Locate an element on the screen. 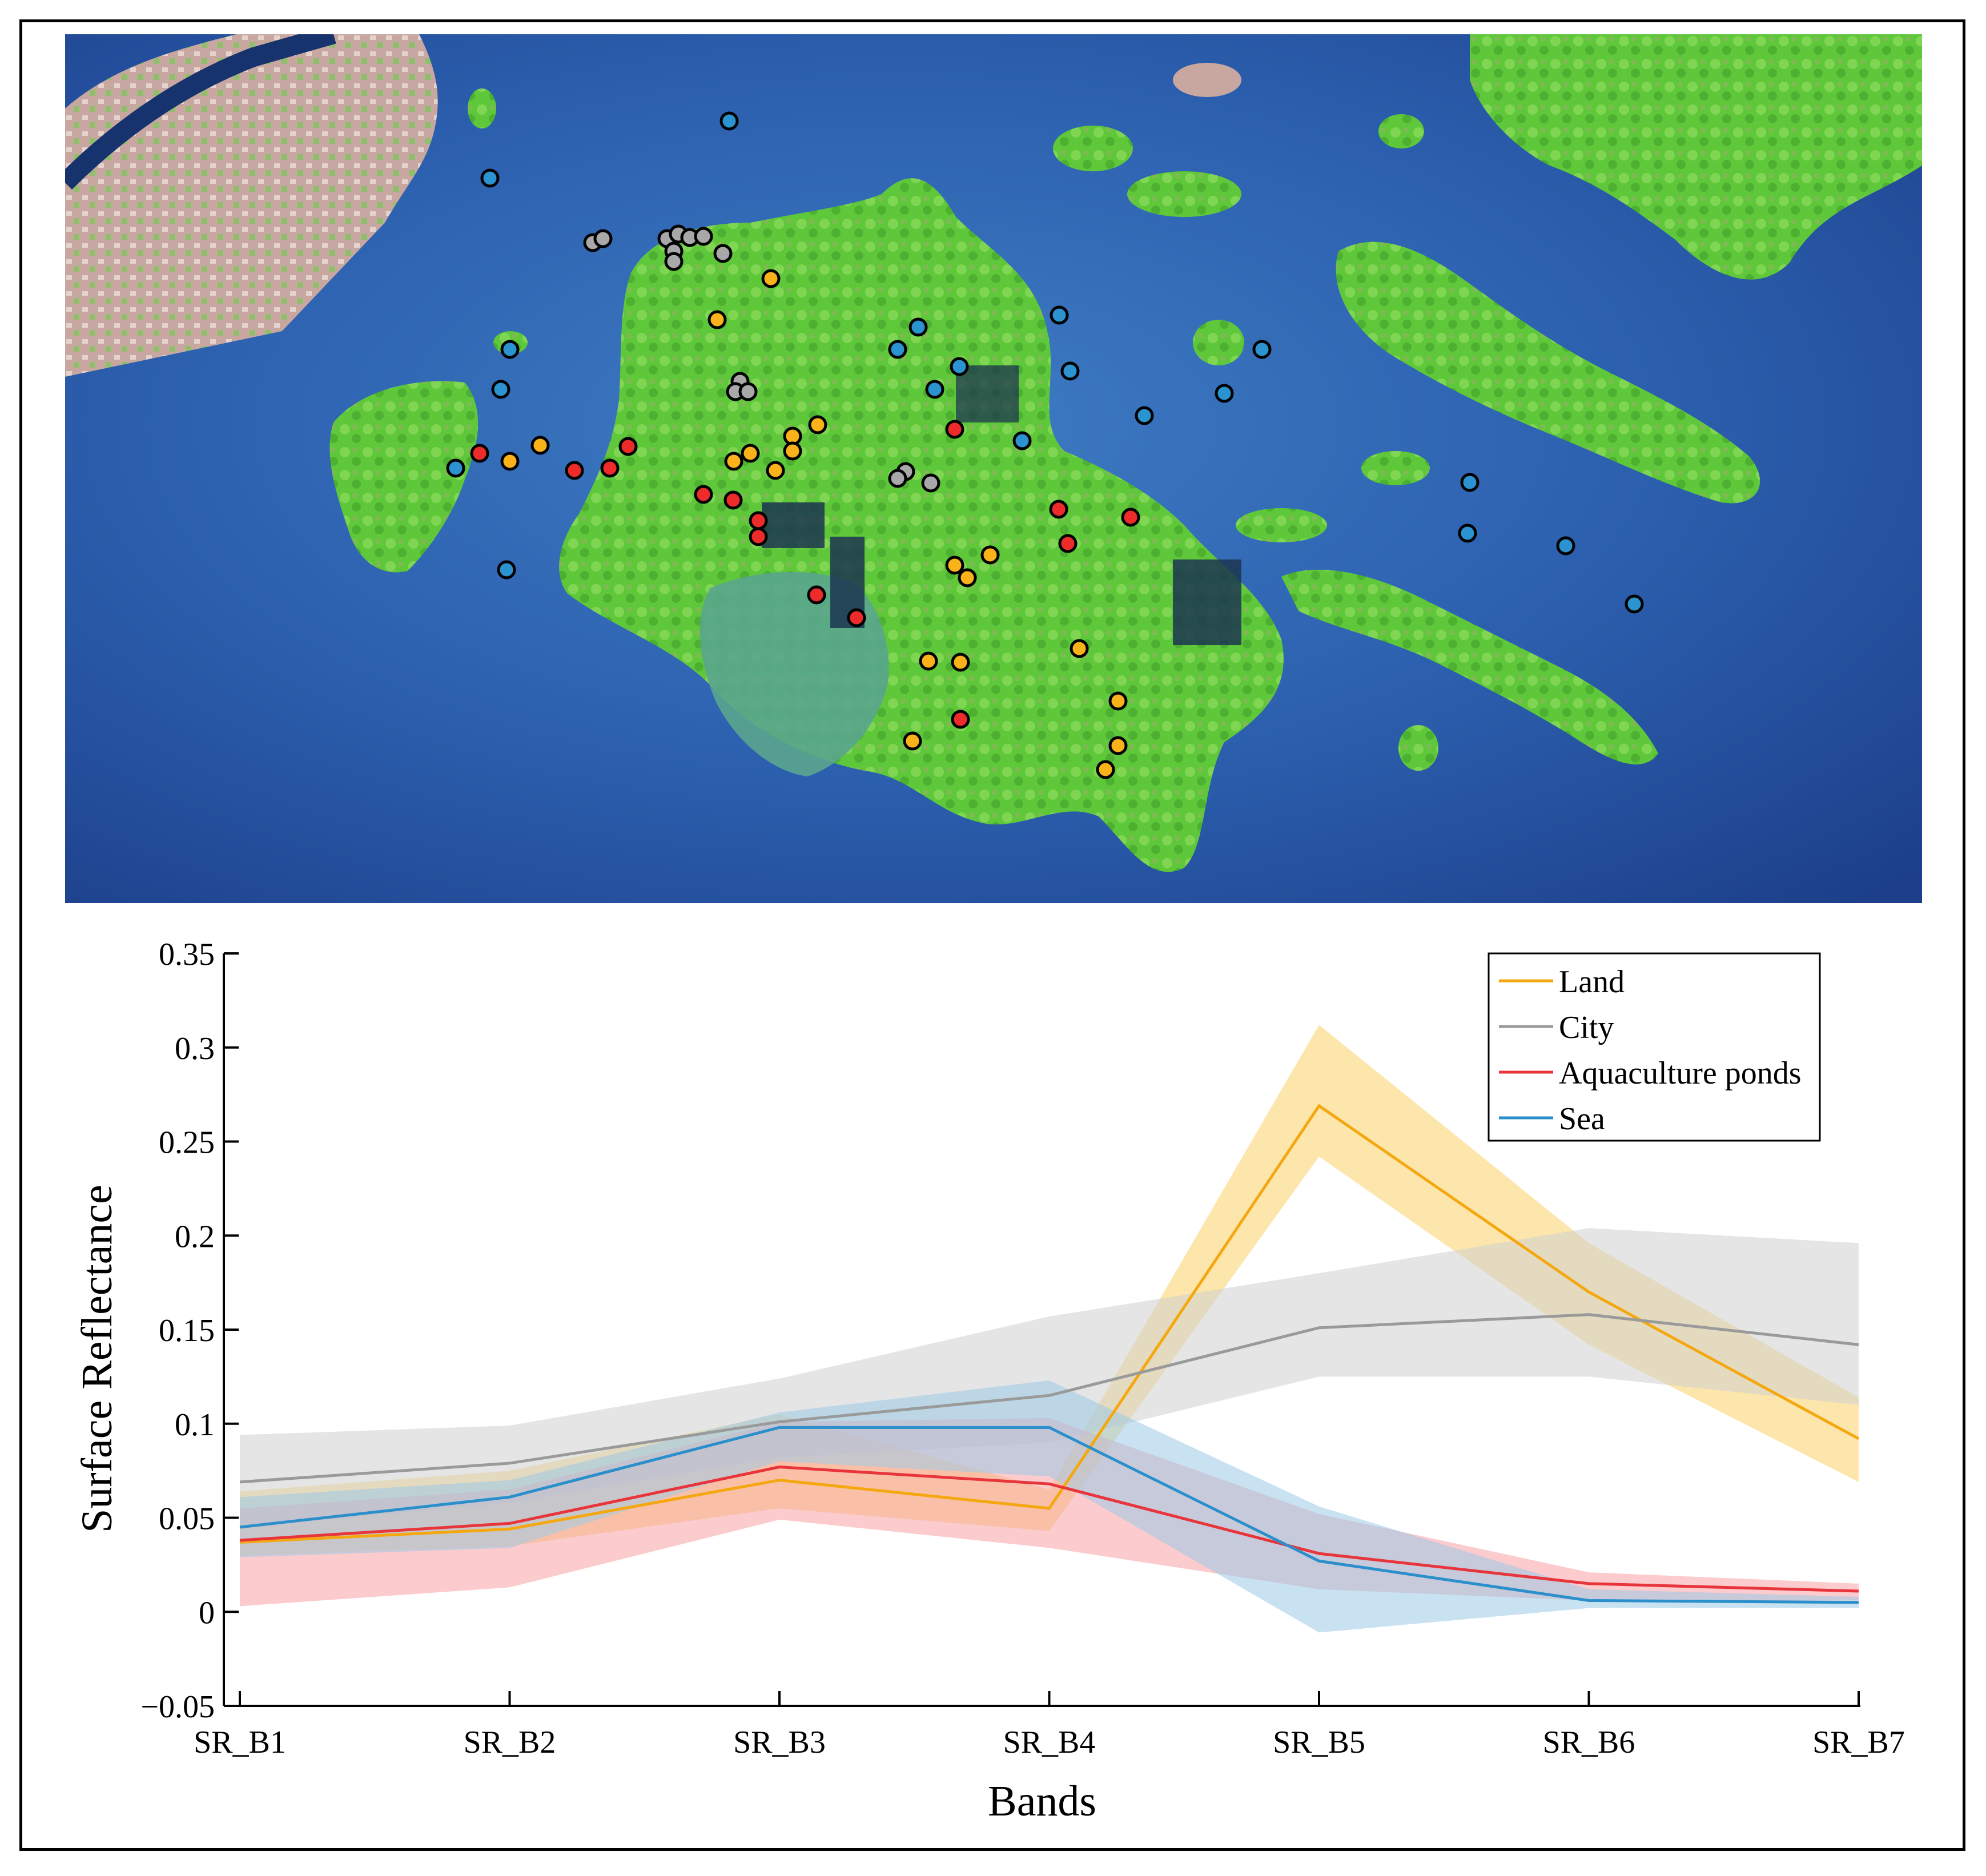  y-tick-label: 0.15 is located at coordinates (187, 1330).